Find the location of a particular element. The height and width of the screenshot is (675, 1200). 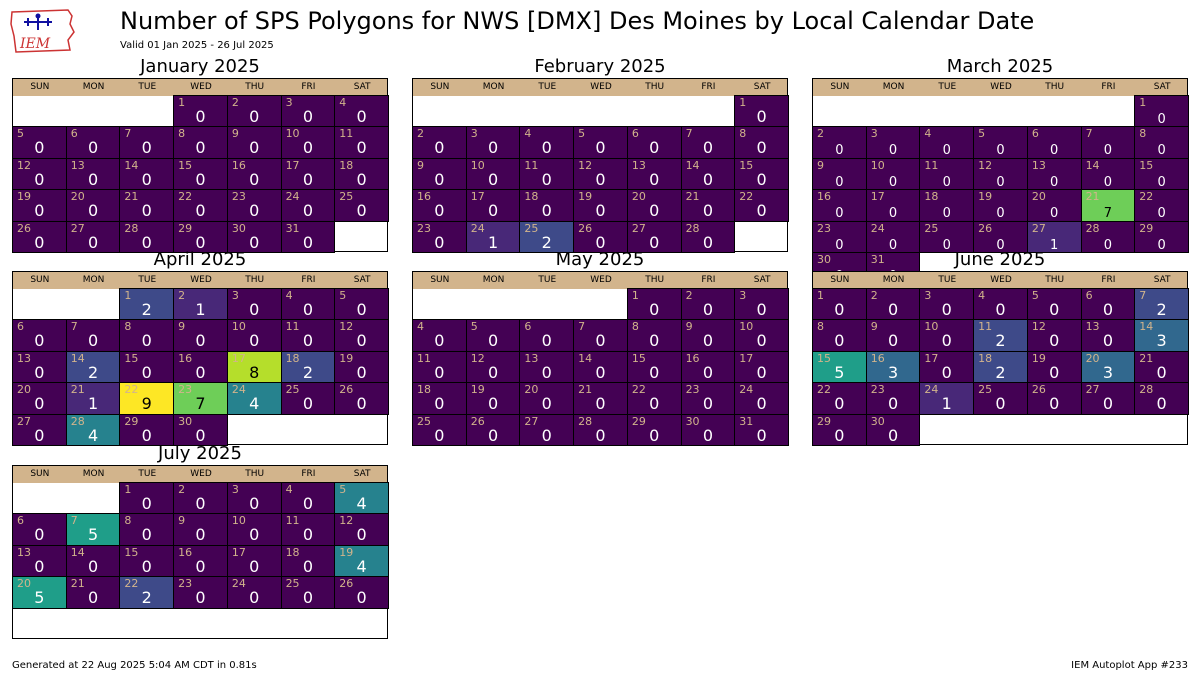

day-number: 19 is located at coordinates (24, 197).